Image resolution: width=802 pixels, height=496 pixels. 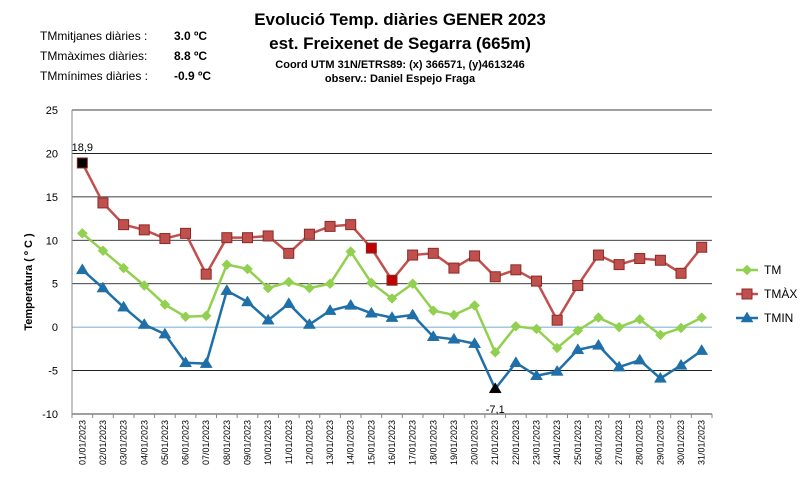 I want to click on x-tick-label: 23/01/2023, so click(x=537, y=442).